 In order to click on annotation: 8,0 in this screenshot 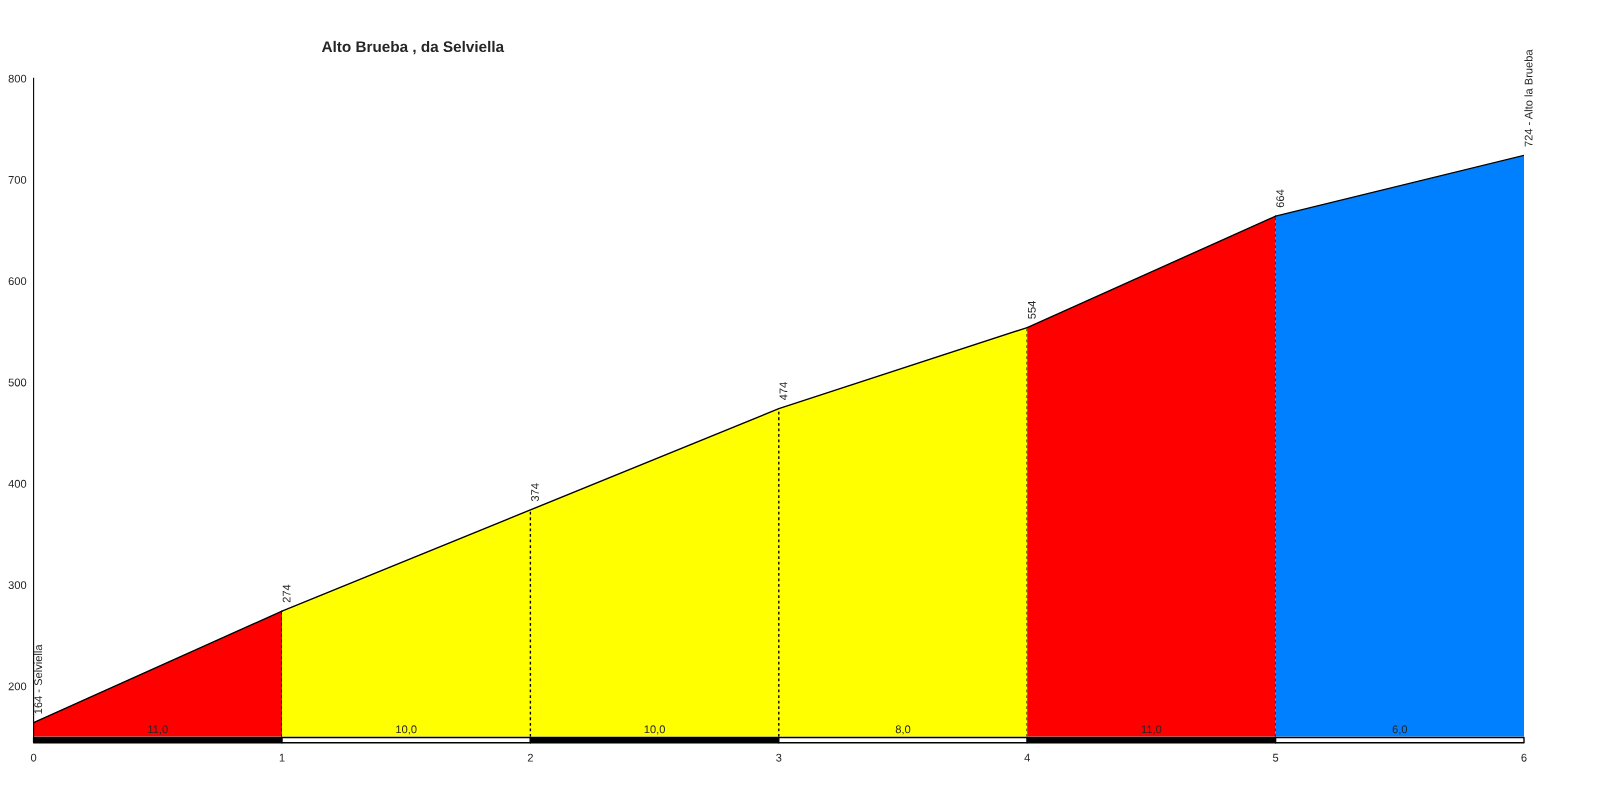, I will do `click(903, 730)`.